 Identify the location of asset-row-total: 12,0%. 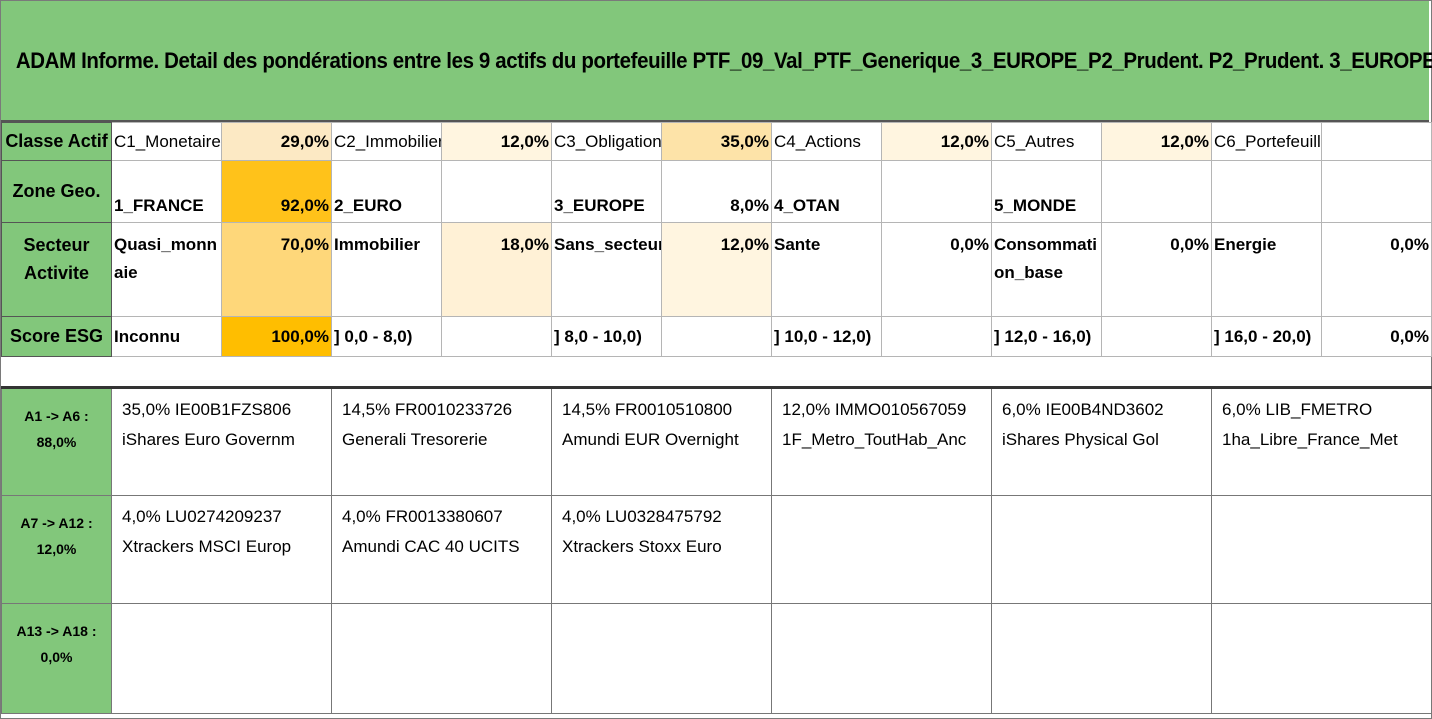
(56, 549).